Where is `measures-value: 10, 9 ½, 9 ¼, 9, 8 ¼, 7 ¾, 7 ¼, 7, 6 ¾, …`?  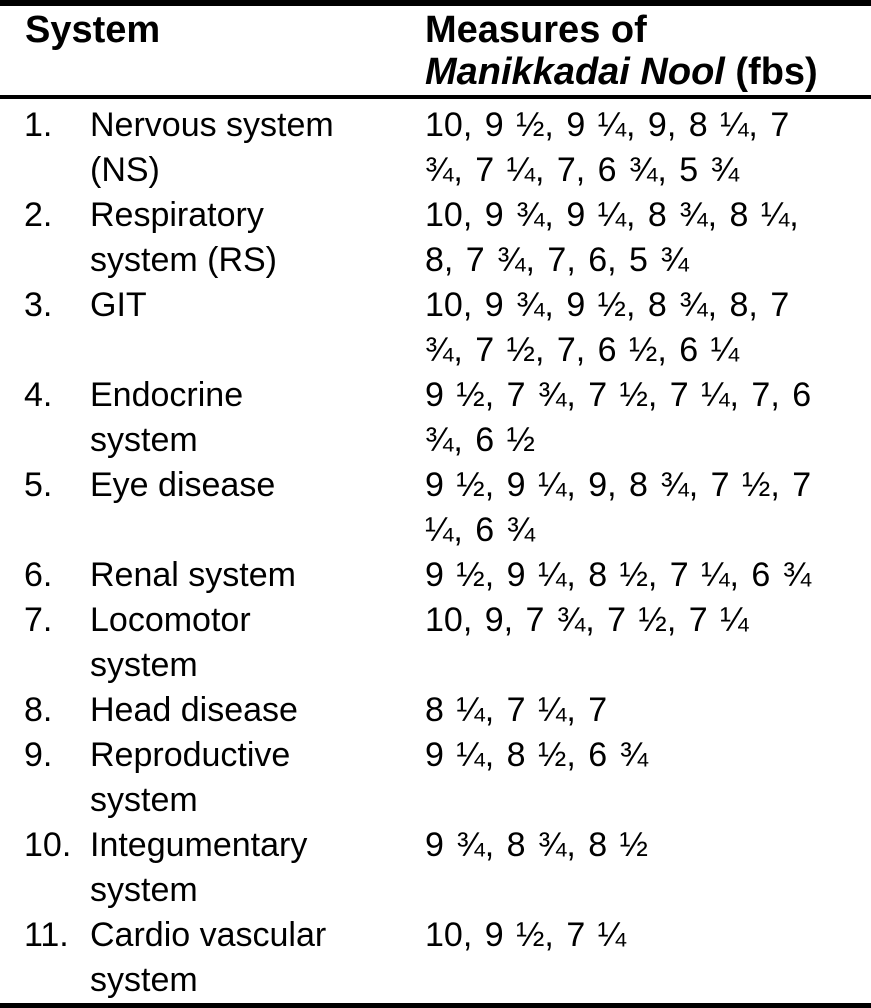 measures-value: 10, 9 ½, 9 ¼, 9, 8 ¼, 7 ¾, 7 ¼, 7, 6 ¾, … is located at coordinates (607, 147).